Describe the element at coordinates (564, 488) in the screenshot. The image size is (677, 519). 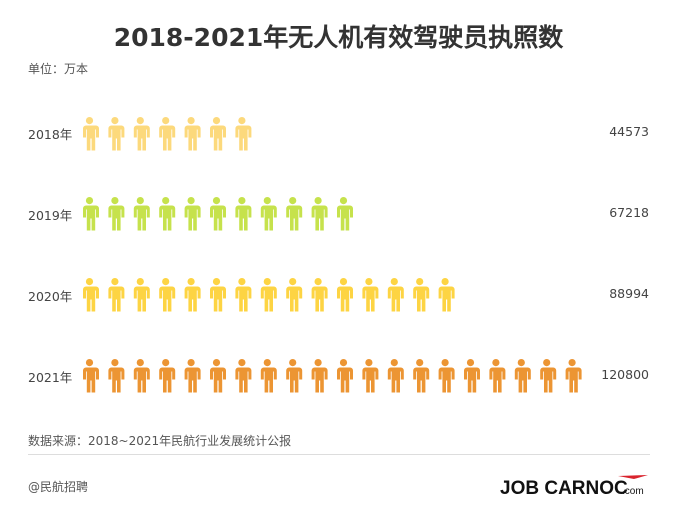
I see `svg-text: JOB CARNOC` at that location.